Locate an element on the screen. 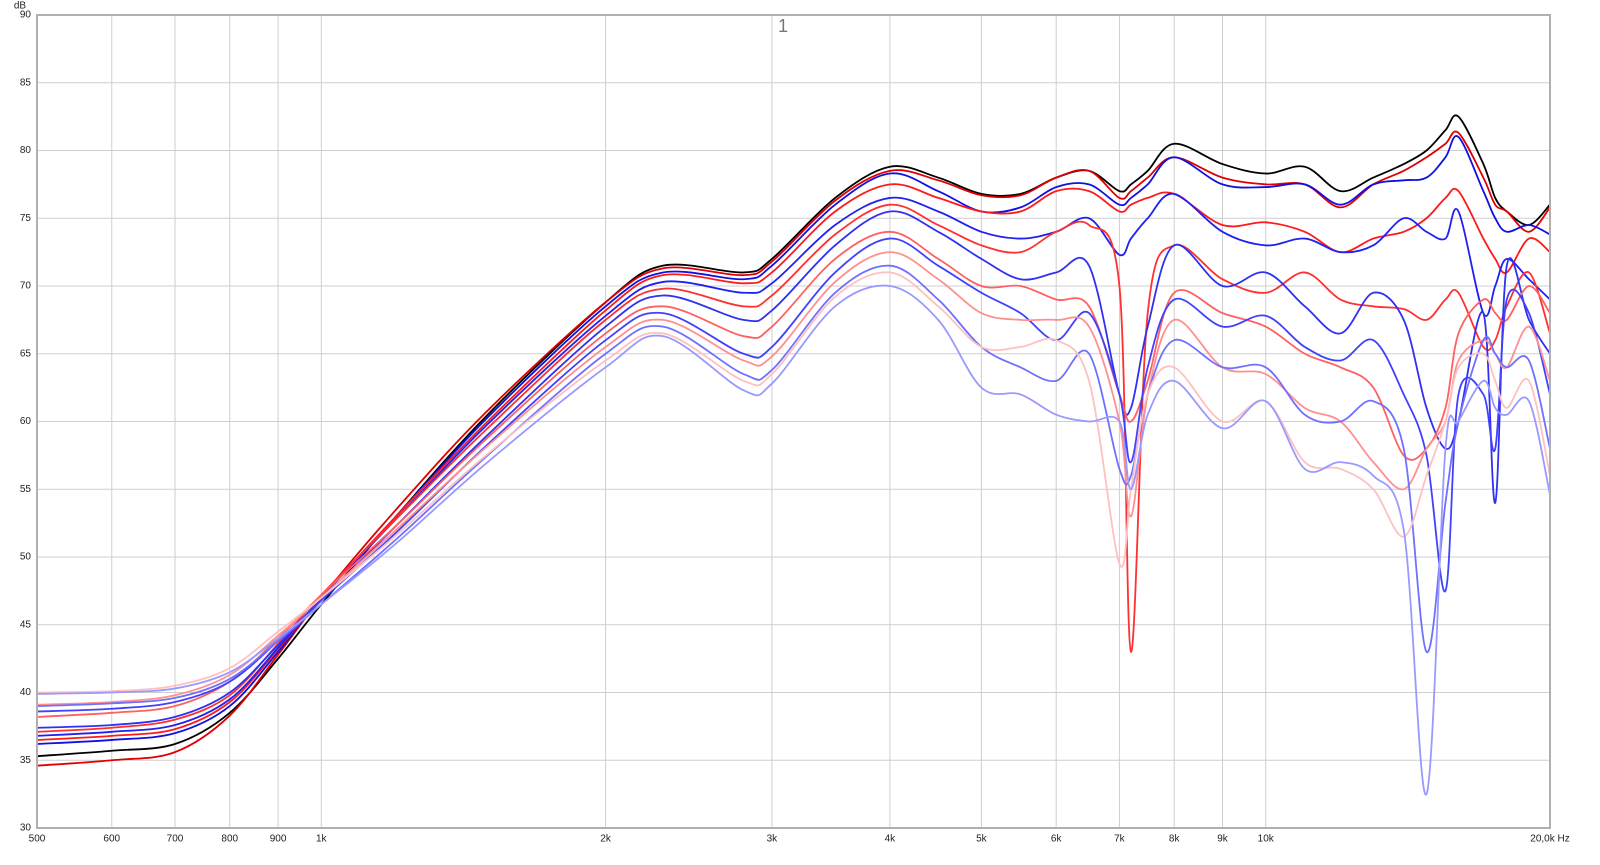  x-tick-label: 10k is located at coordinates (1266, 839).